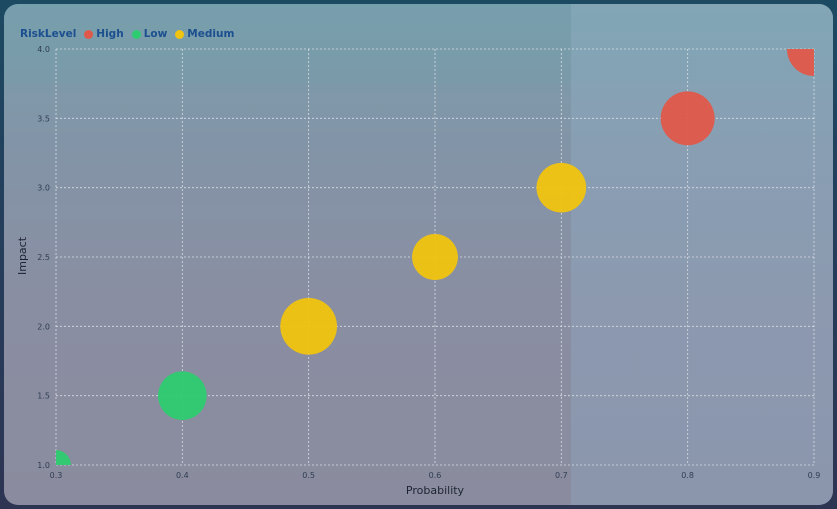 This screenshot has height=509, width=837. Describe the element at coordinates (129, 34) in the screenshot. I see `legend: RiskLevel High Low Medium` at that location.